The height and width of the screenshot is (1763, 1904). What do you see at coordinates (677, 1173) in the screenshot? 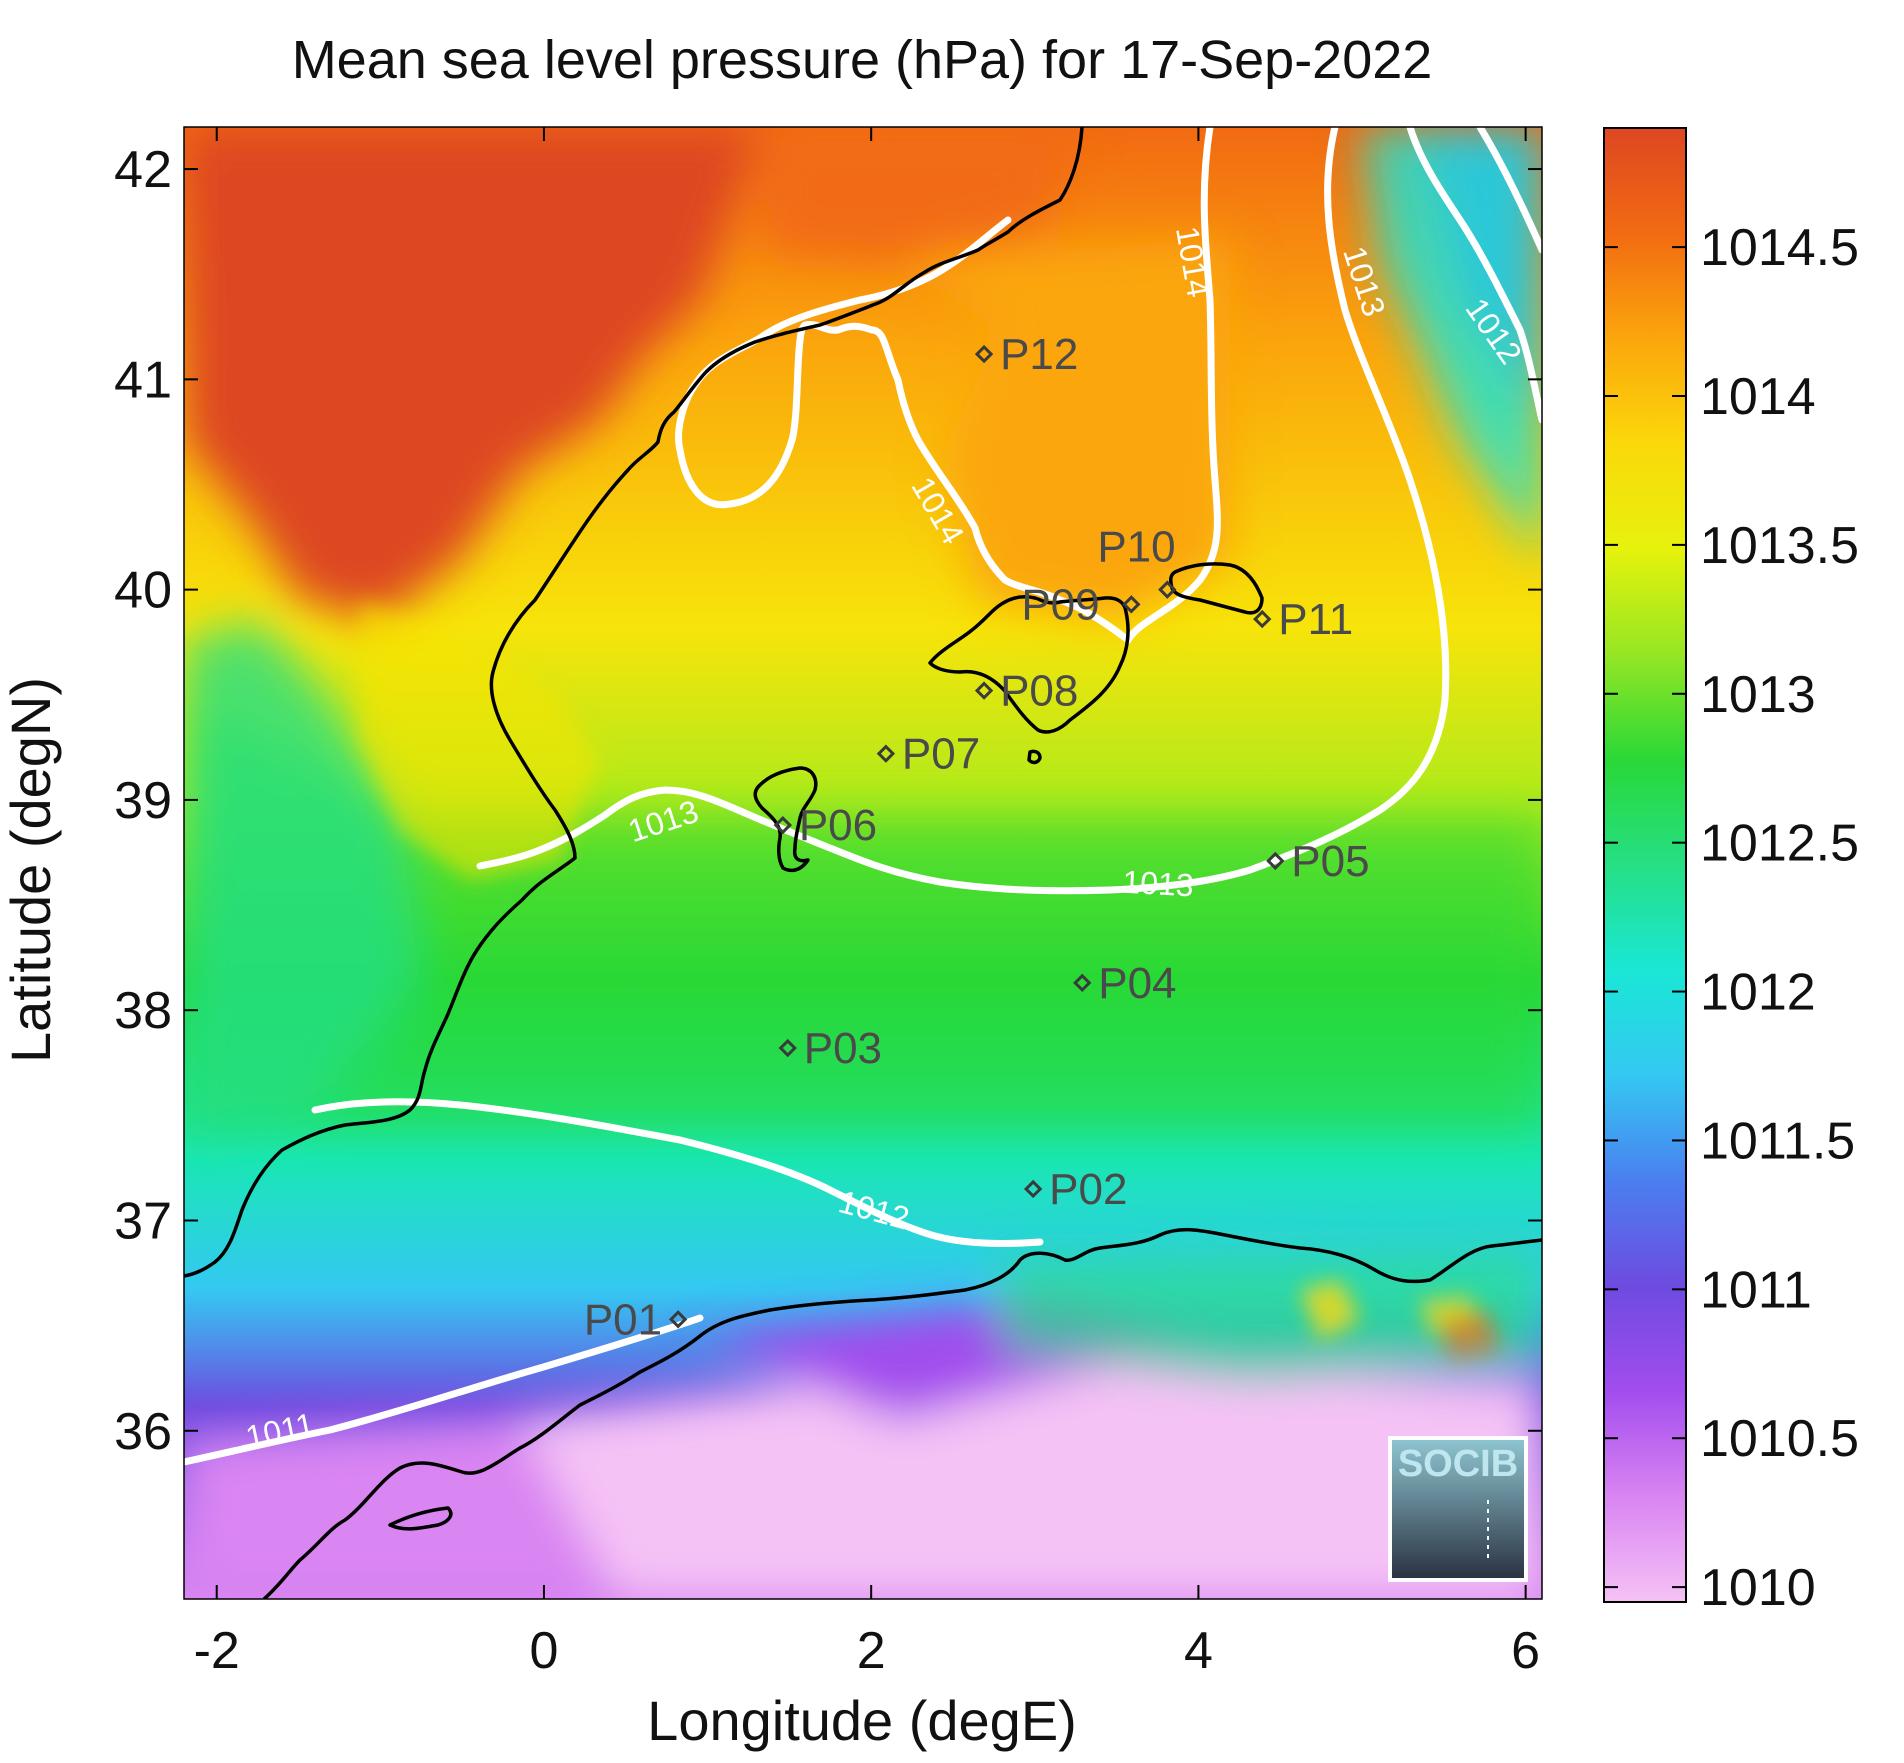
I see `isobar-1012-south` at bounding box center [677, 1173].